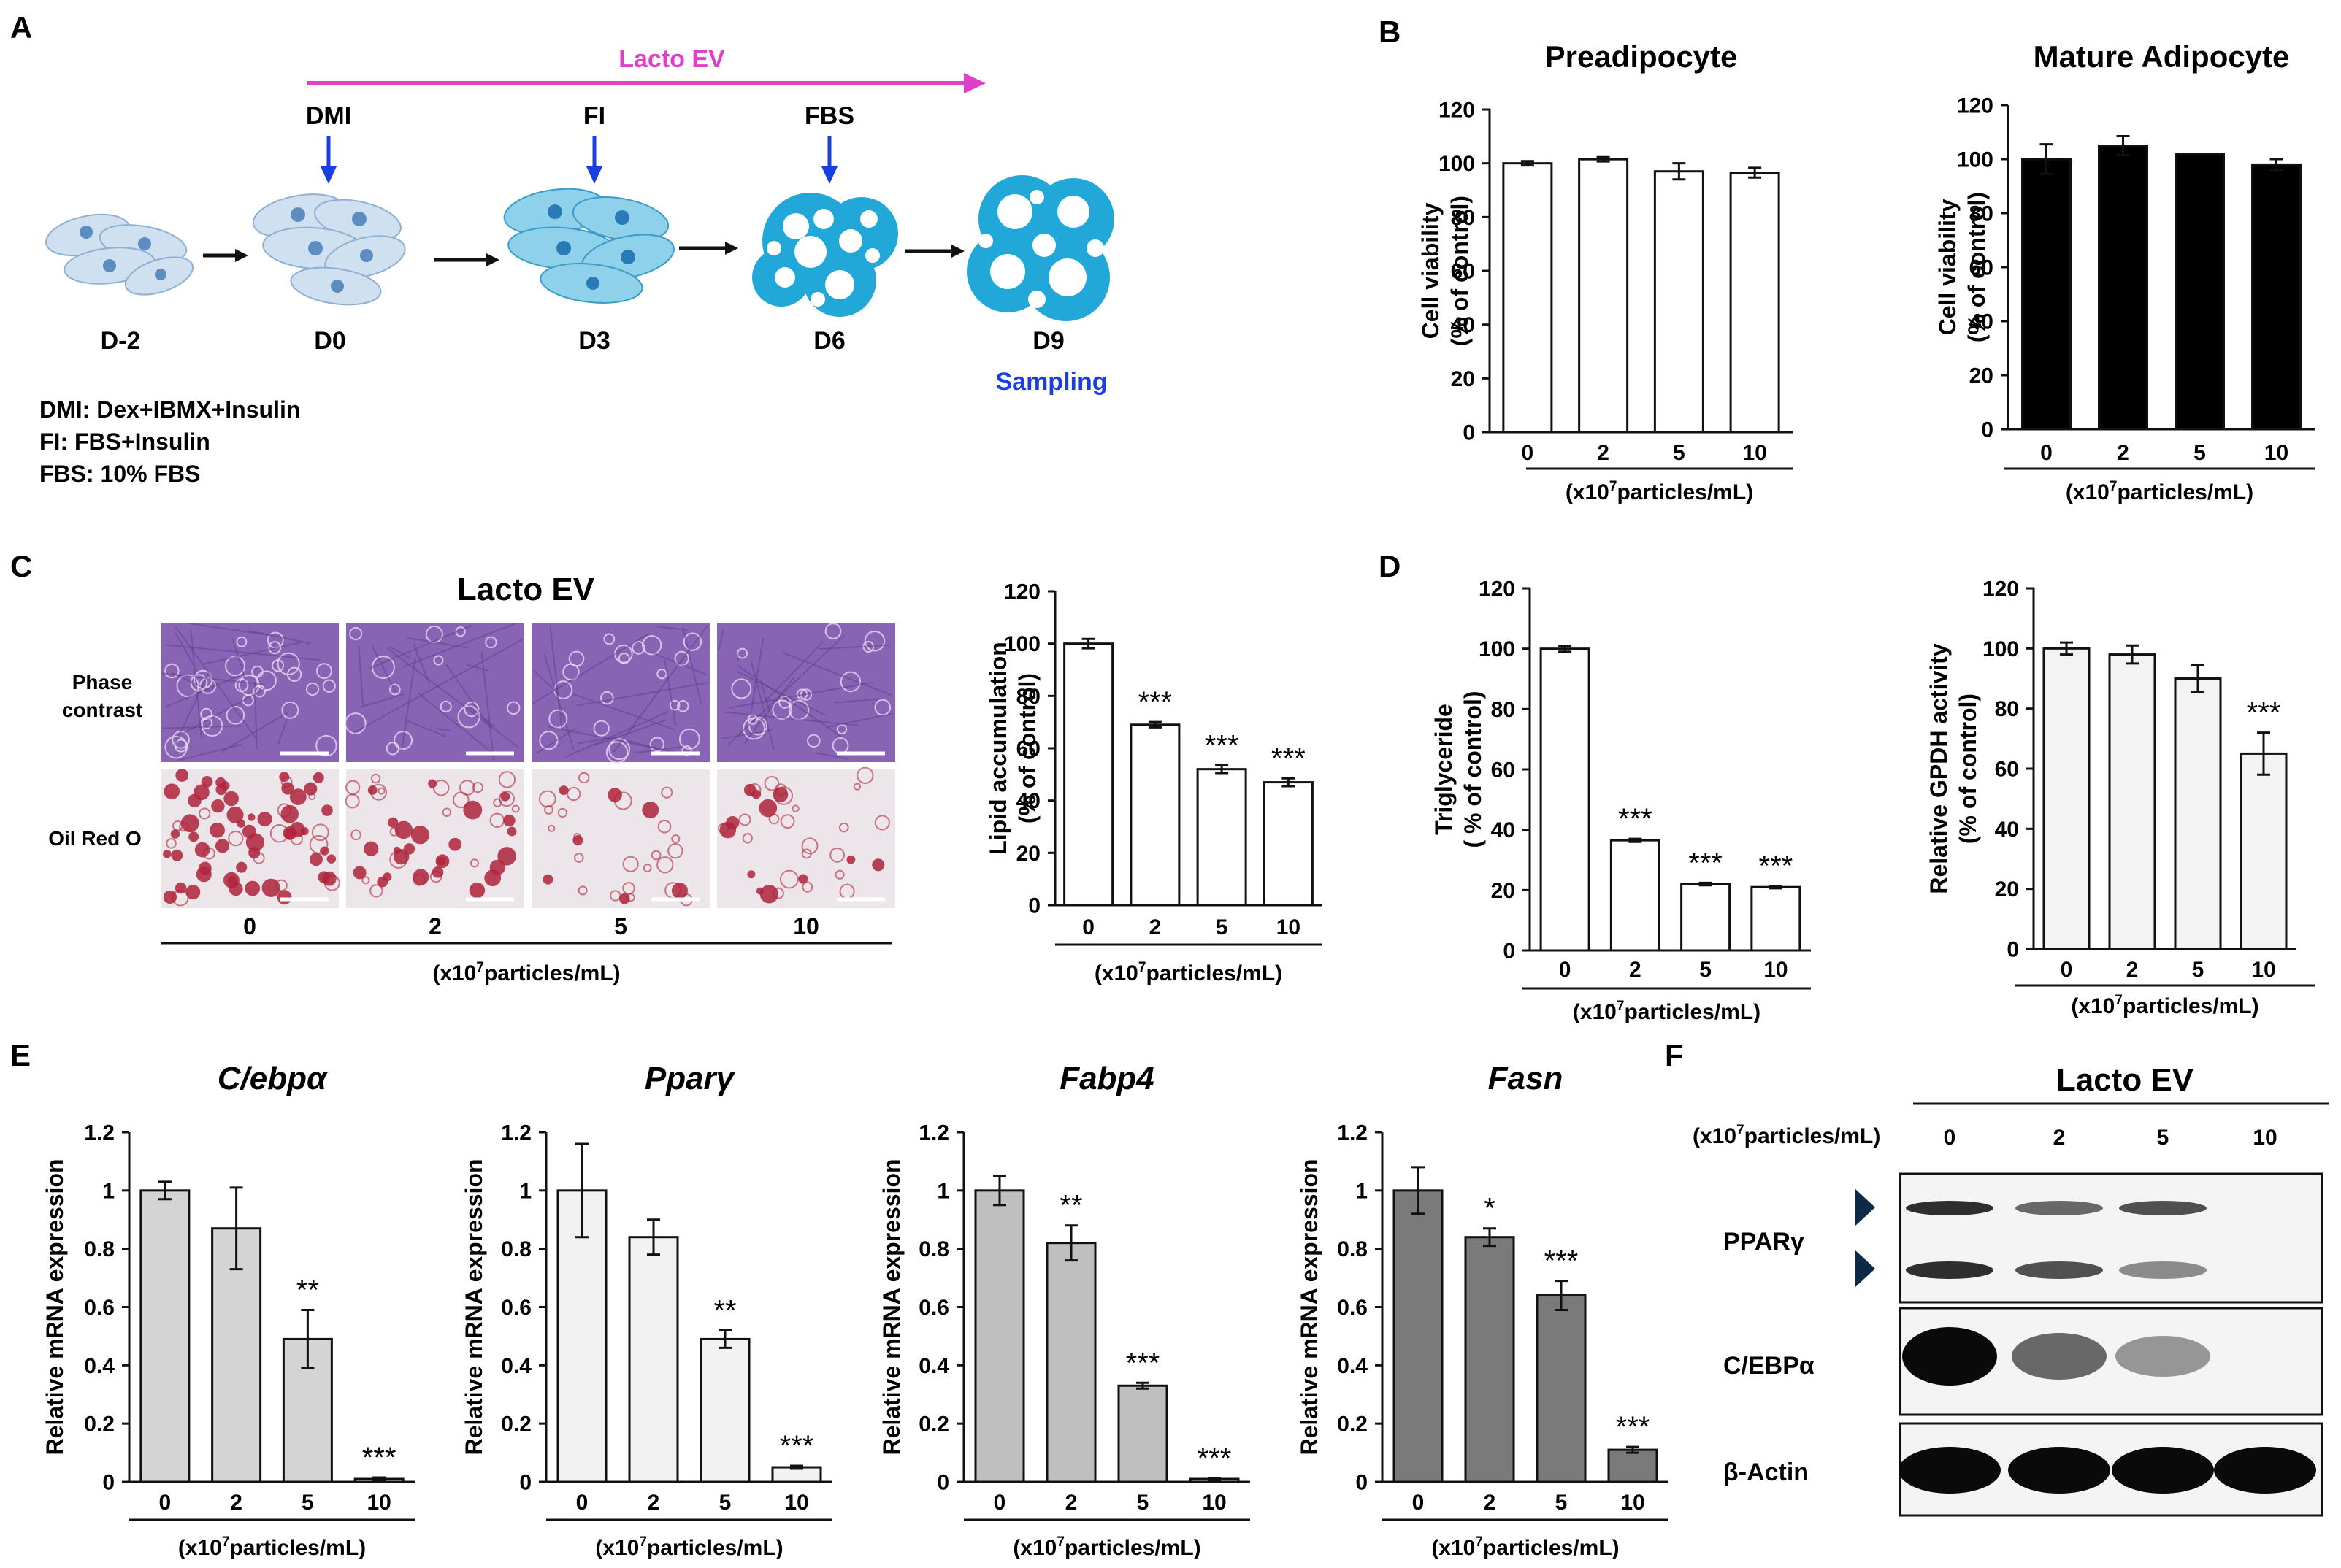  I want to click on chart-title: Mature Adipocyte, so click(2162, 57).